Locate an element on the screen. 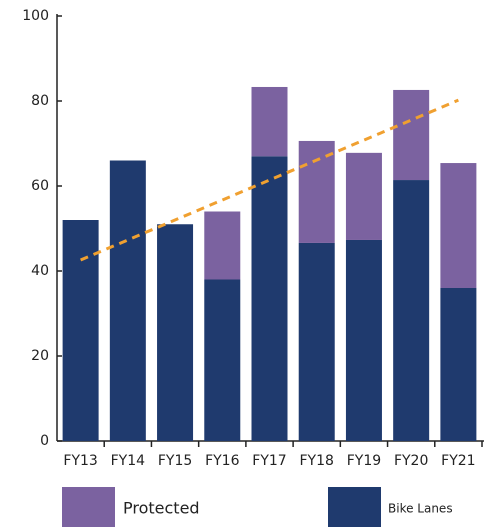 This screenshot has width=492, height=527. x-tick-label: FY15 is located at coordinates (175, 461).